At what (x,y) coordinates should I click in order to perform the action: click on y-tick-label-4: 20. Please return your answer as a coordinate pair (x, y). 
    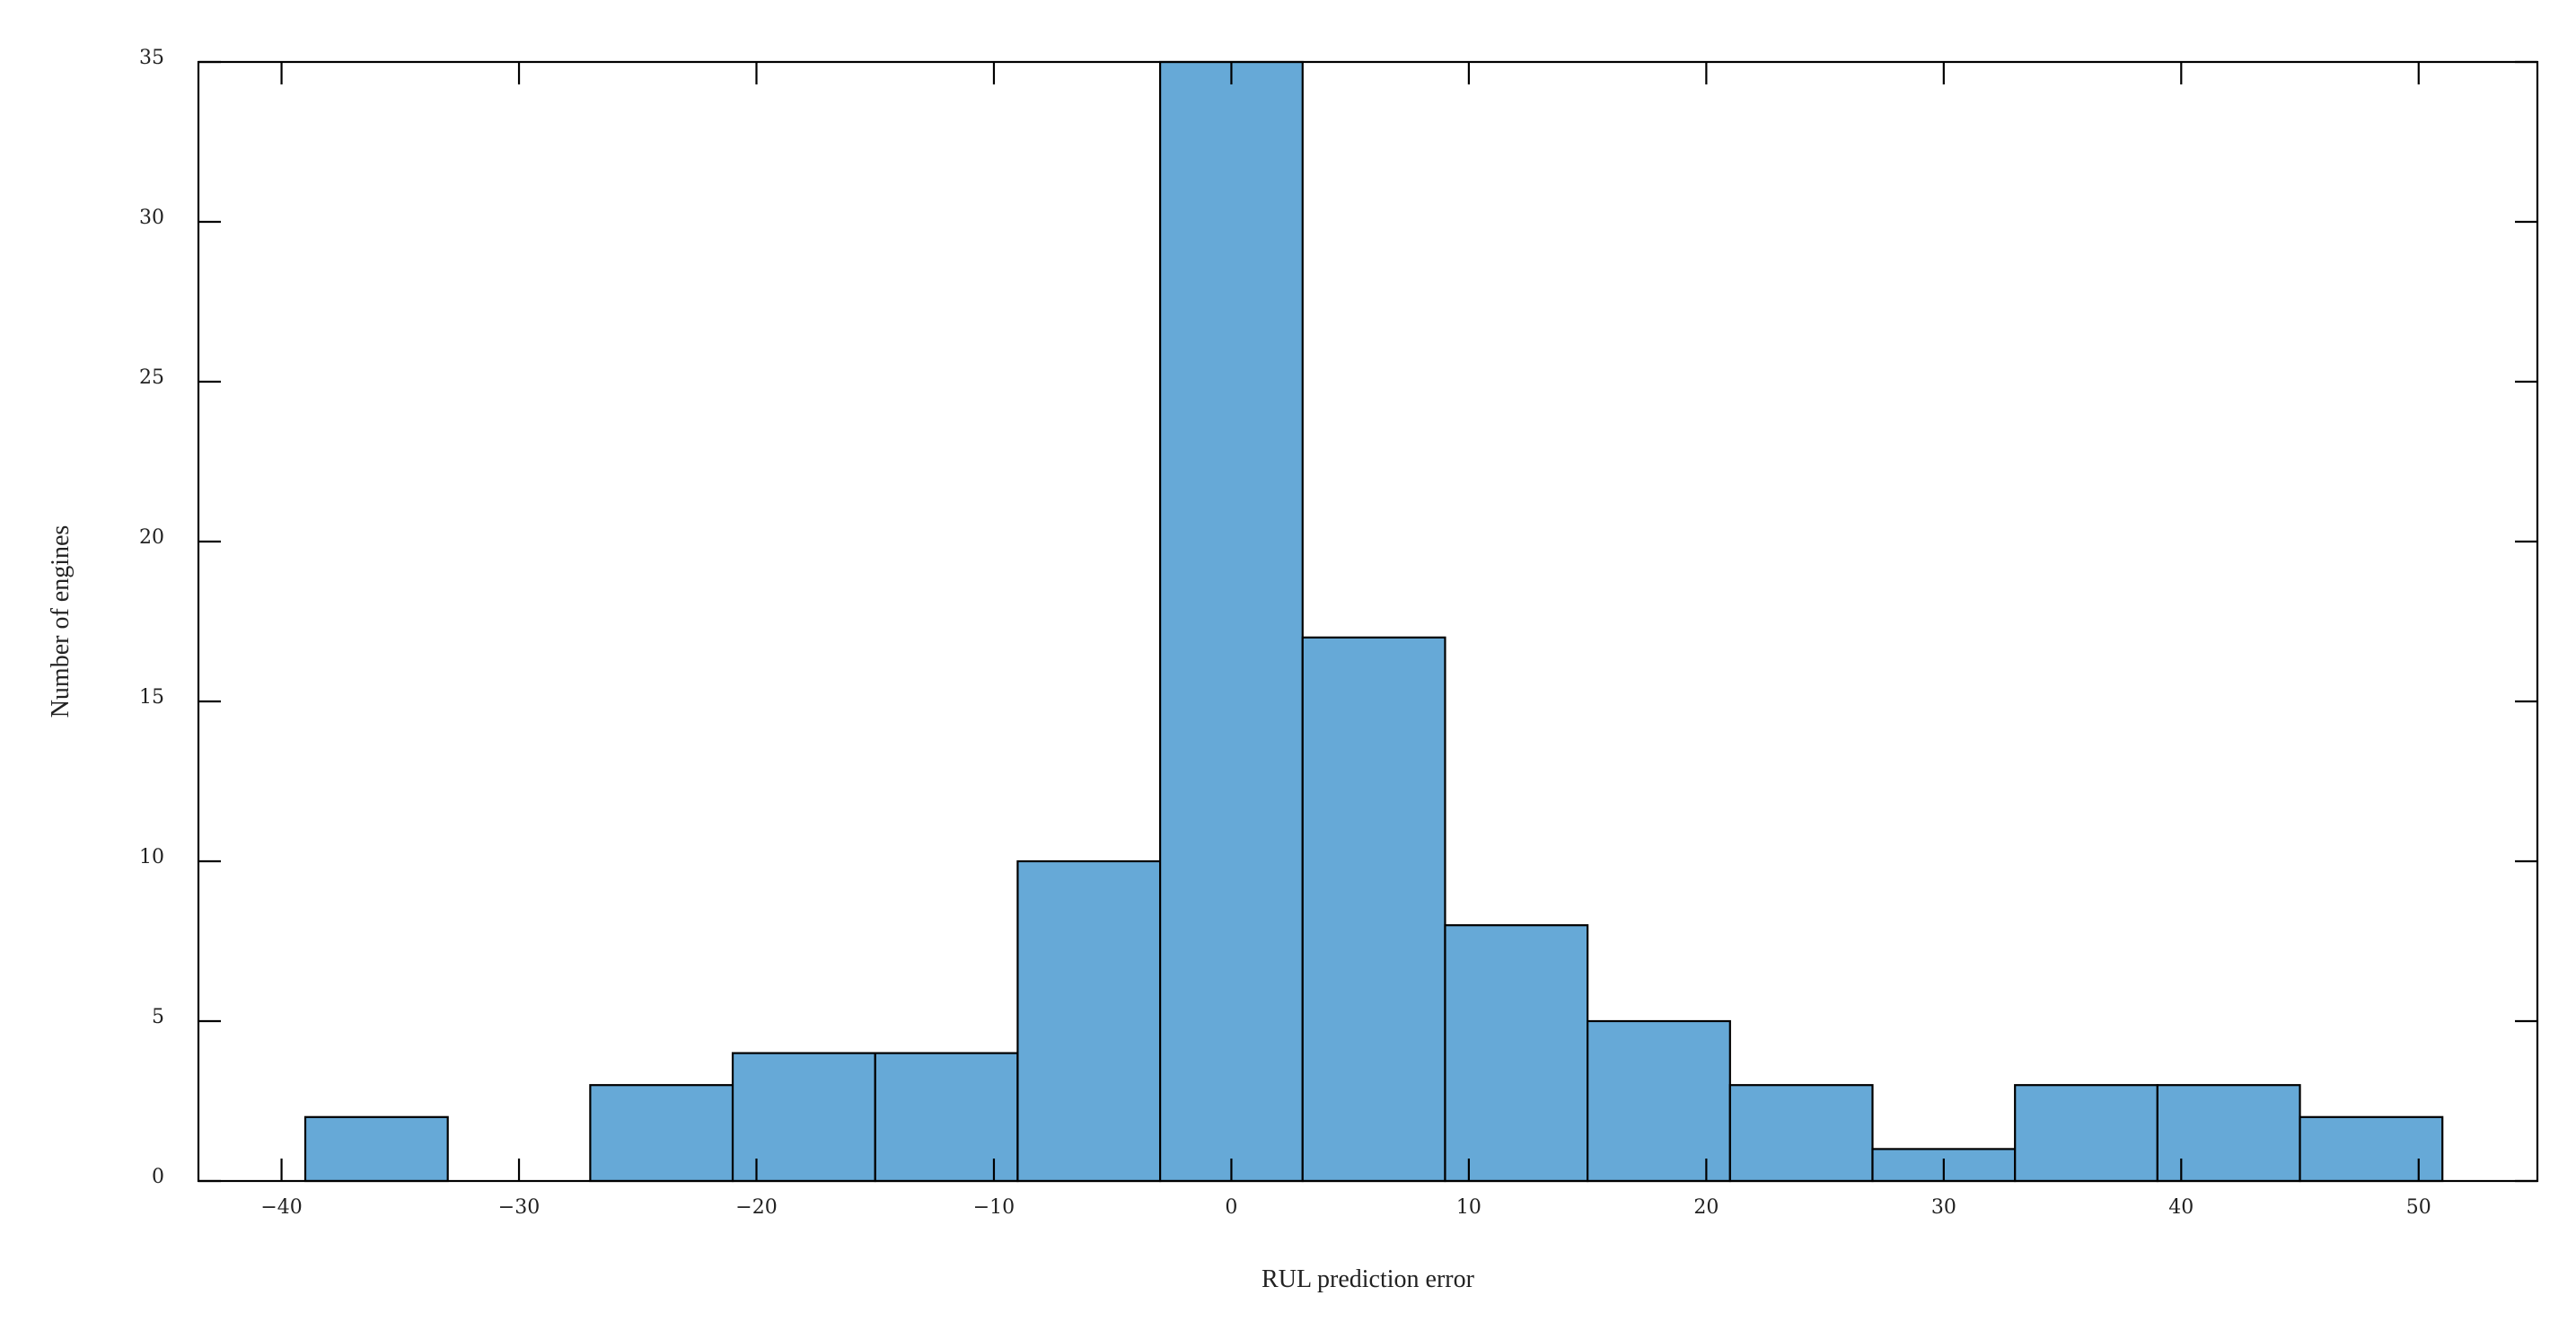
    Looking at the image, I should click on (151, 537).